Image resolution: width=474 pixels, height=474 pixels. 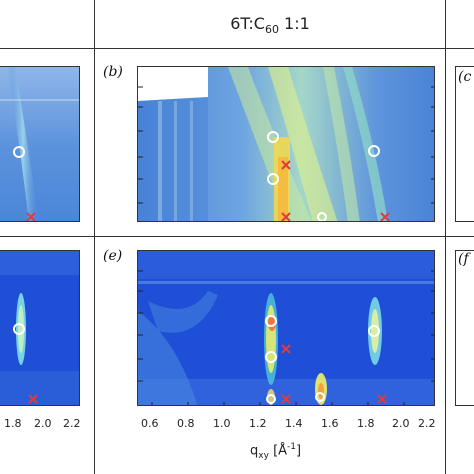 What do you see at coordinates (292, 447) in the screenshot?
I see `x-axis-label-exp: -1` at bounding box center [292, 447].